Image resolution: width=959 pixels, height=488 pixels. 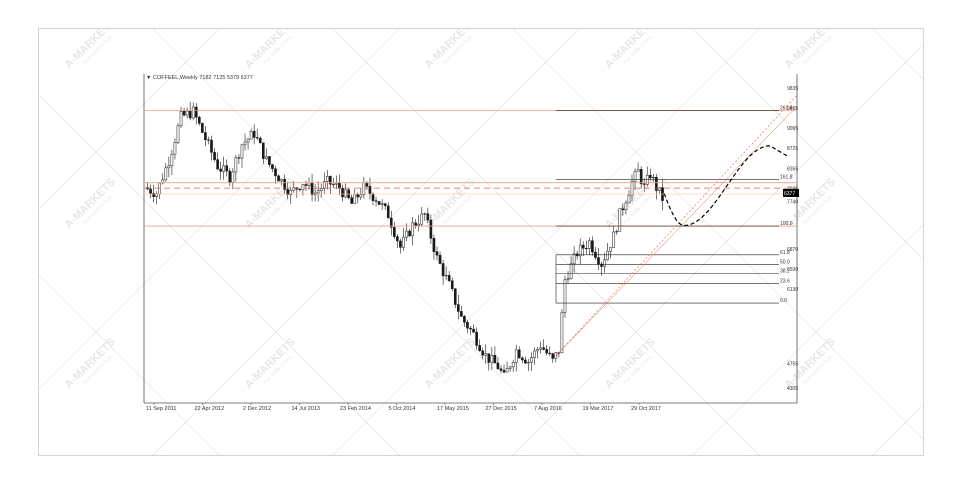 What do you see at coordinates (501, 409) in the screenshot?
I see `x-tick-label: 27 Dec 2015` at bounding box center [501, 409].